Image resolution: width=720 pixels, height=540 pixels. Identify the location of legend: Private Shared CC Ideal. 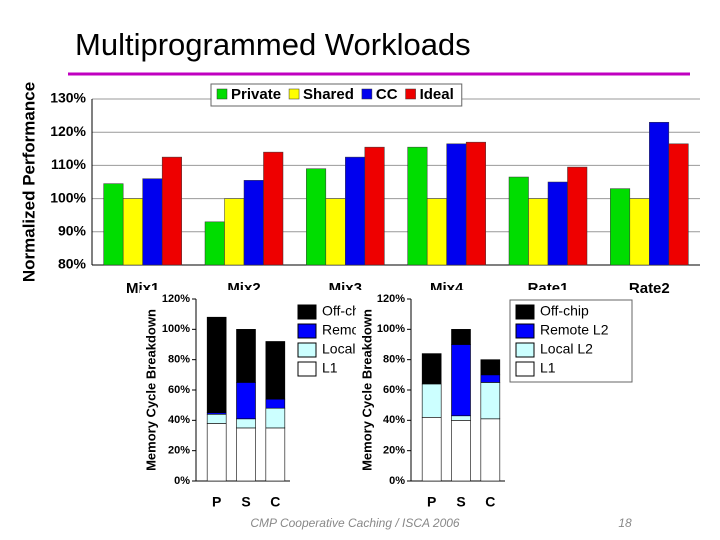
(336, 95).